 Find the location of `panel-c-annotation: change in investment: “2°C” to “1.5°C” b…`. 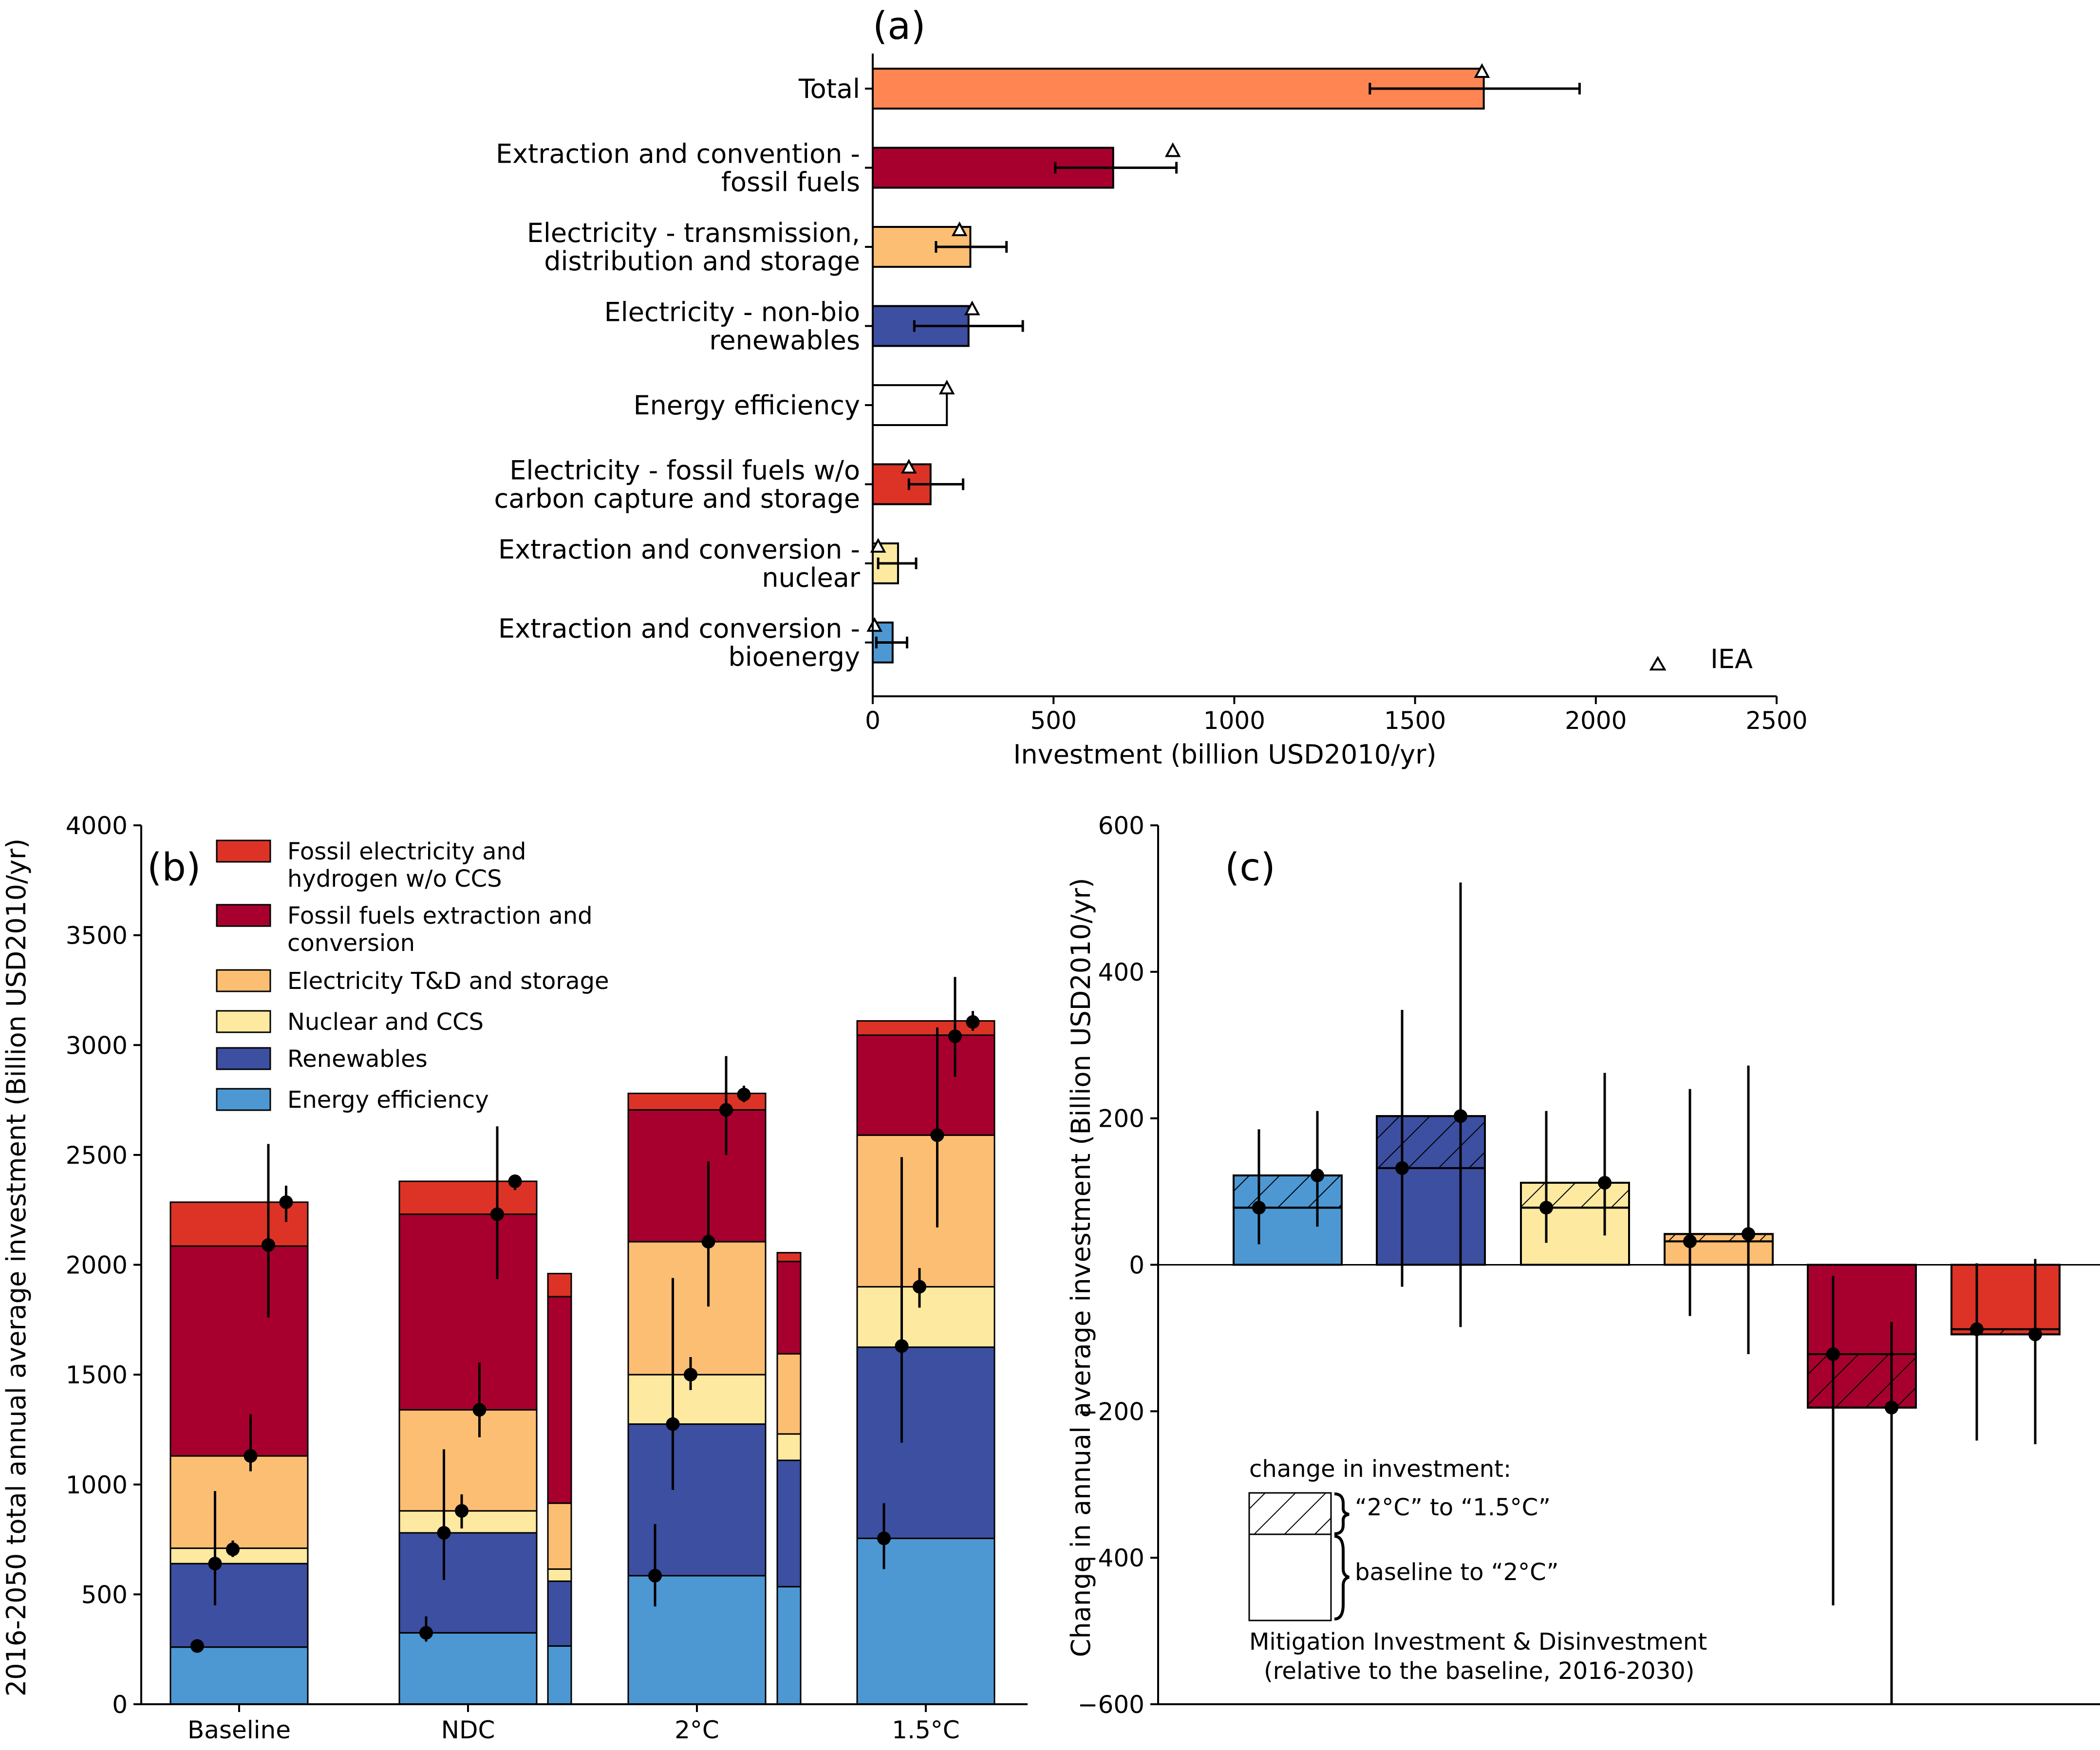

panel-c-annotation: change in investment: “2°C” to “1.5°C” b… is located at coordinates (1477, 1570).